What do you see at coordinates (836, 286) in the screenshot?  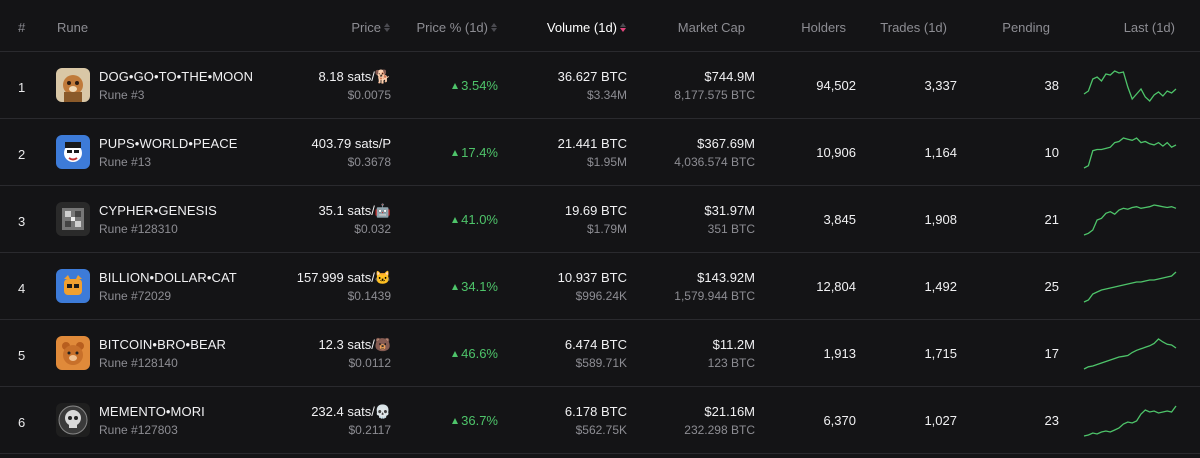 I see `holders-count: 12,804` at bounding box center [836, 286].